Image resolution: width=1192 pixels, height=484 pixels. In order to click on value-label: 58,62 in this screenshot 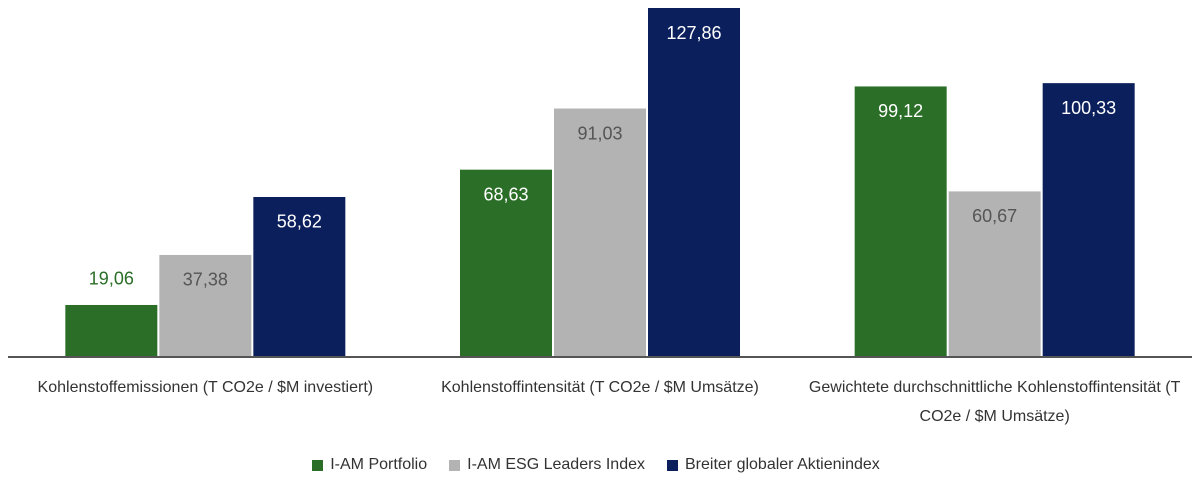, I will do `click(299, 222)`.